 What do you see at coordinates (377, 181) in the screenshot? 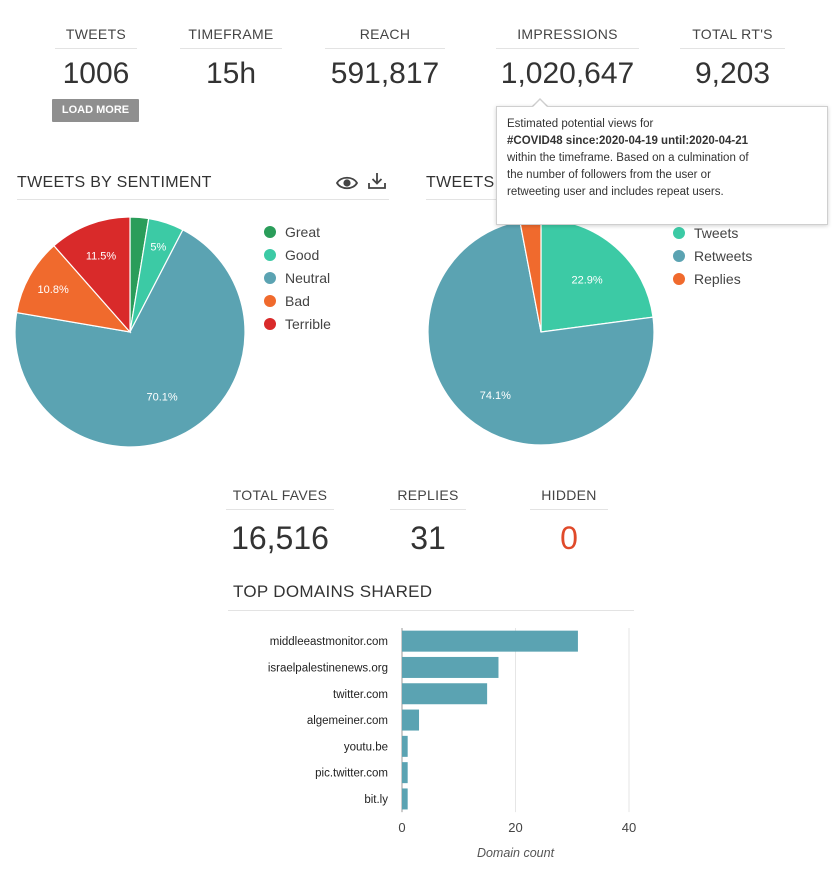
I see `download-icon` at bounding box center [377, 181].